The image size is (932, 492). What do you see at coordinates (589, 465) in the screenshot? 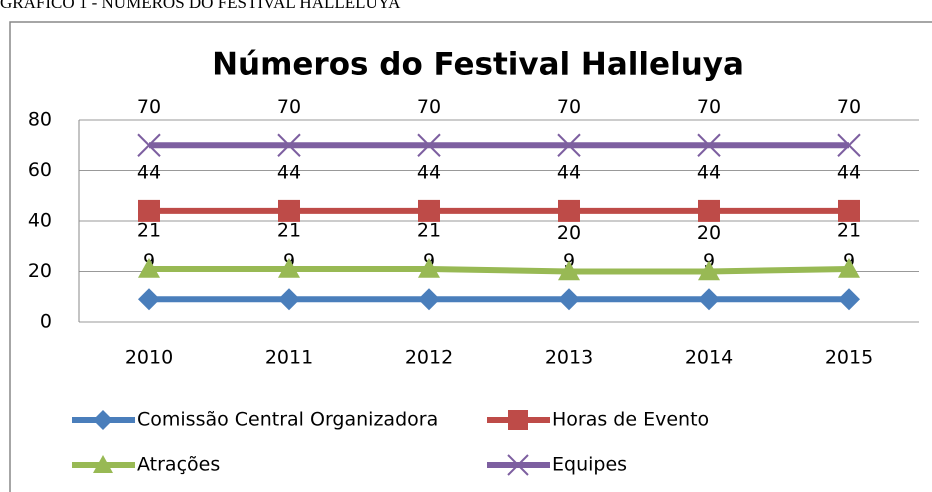
I see `legend-label: Equipes` at bounding box center [589, 465].